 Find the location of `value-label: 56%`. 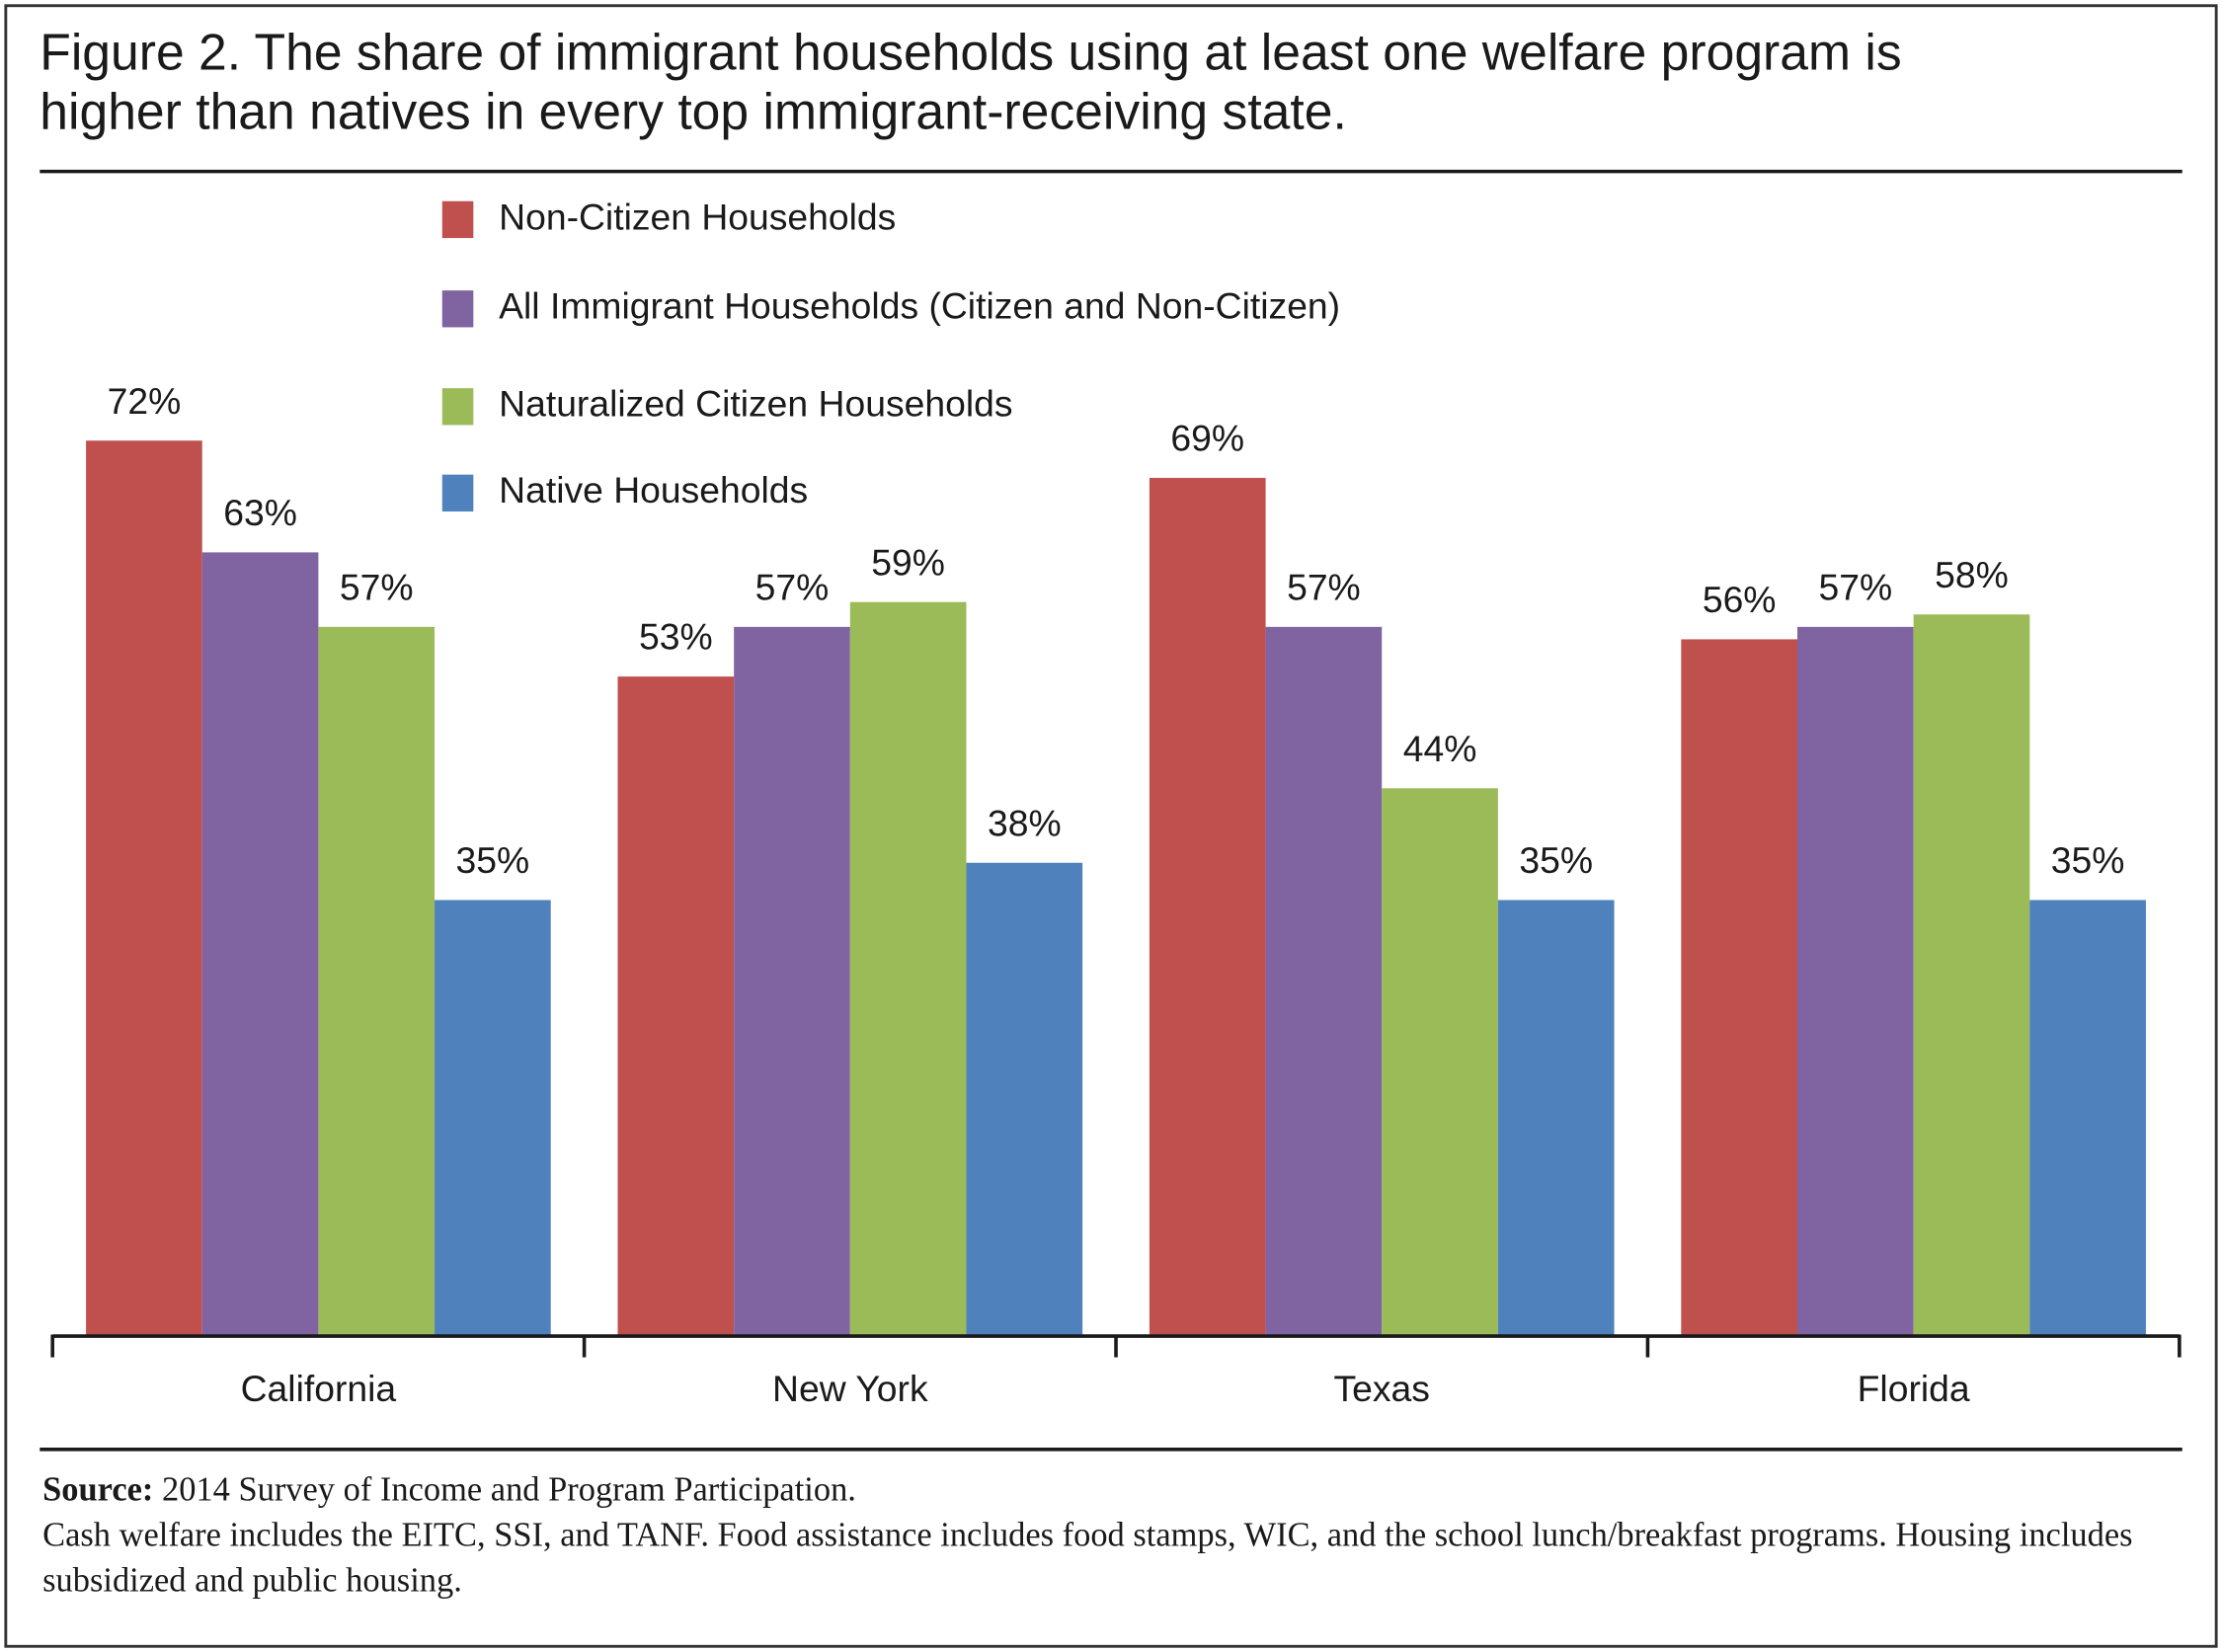

value-label: 56% is located at coordinates (1740, 599).